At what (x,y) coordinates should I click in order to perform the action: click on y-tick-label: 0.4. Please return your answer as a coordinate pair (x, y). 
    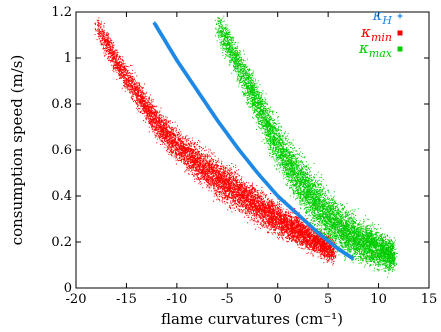
    Looking at the image, I should click on (61, 196).